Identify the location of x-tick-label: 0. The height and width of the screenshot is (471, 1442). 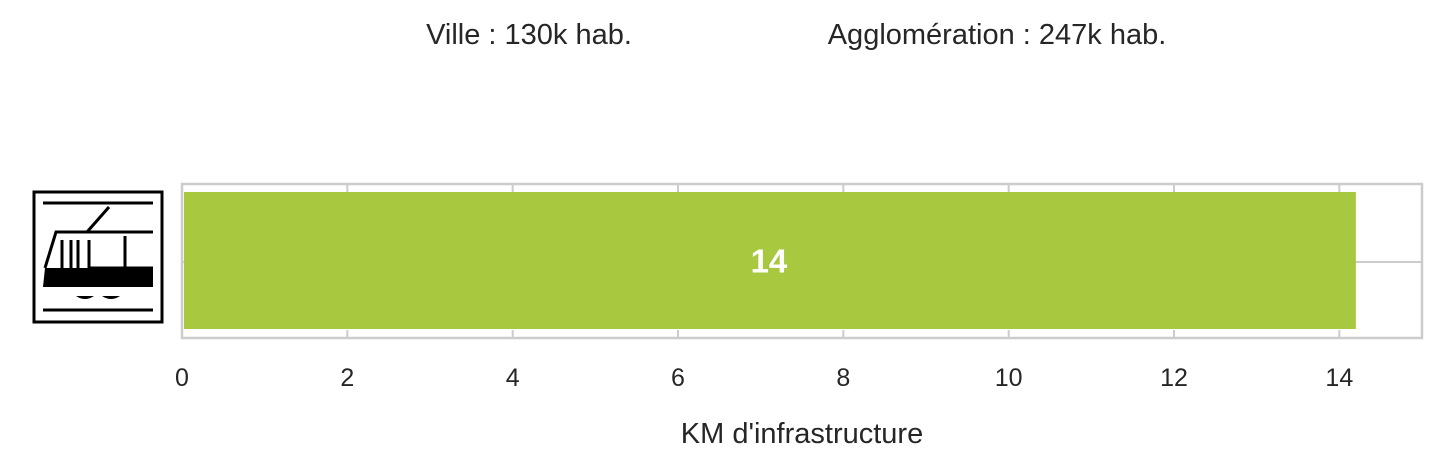
(182, 378).